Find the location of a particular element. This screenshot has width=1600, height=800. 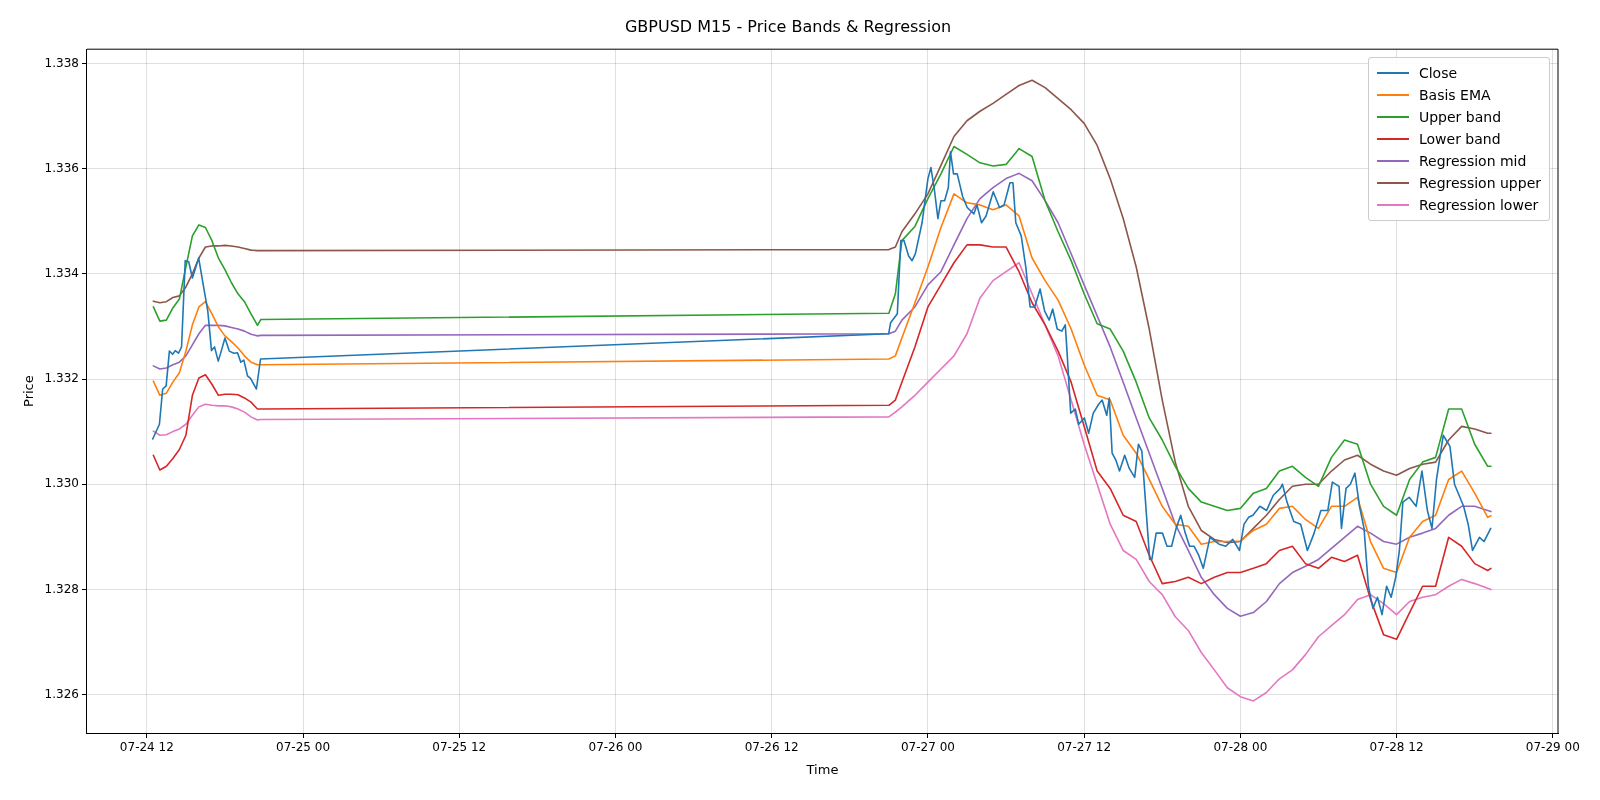

y-tick-label: 1.336 is located at coordinates (61, 167).